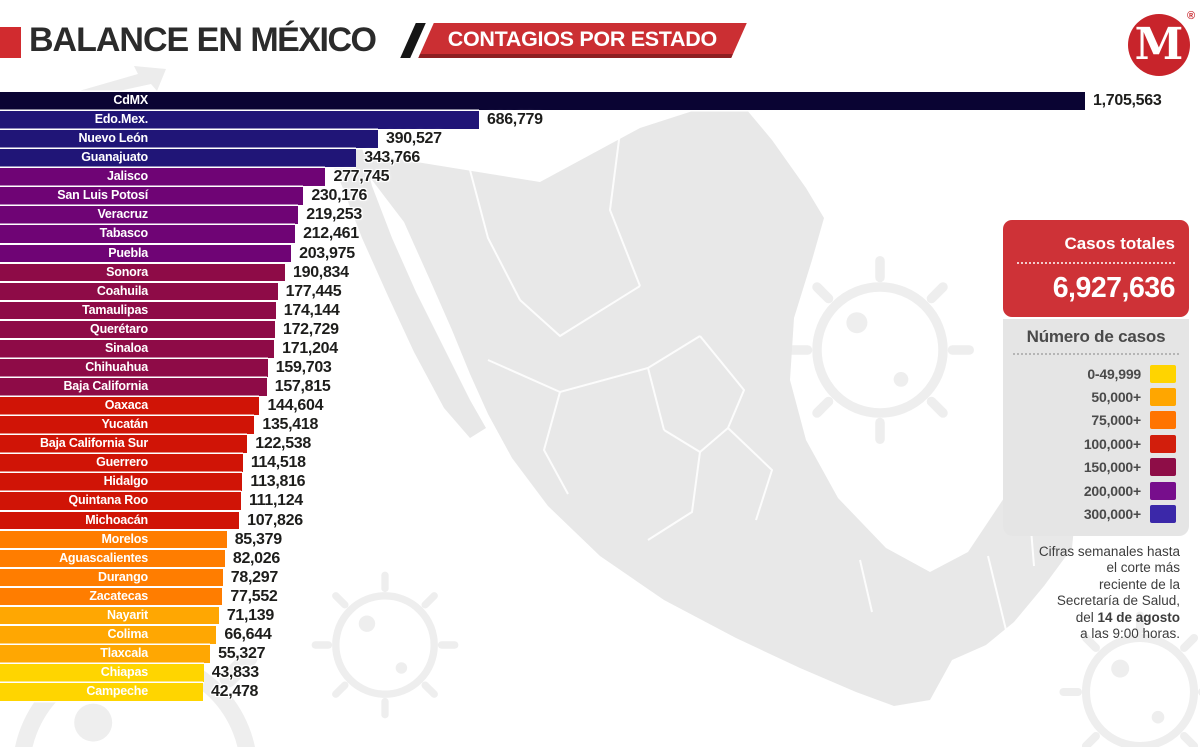  Describe the element at coordinates (1109, 551) in the screenshot. I see `footnote-line: Cifras semanales hasta` at that location.